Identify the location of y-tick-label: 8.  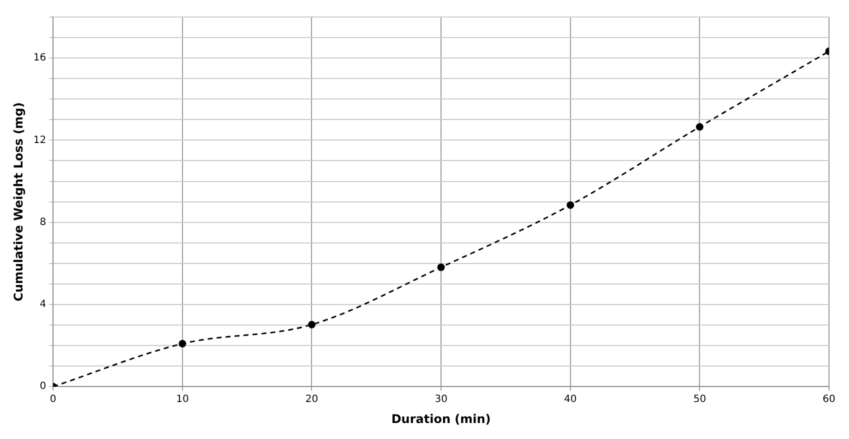
(43, 222).